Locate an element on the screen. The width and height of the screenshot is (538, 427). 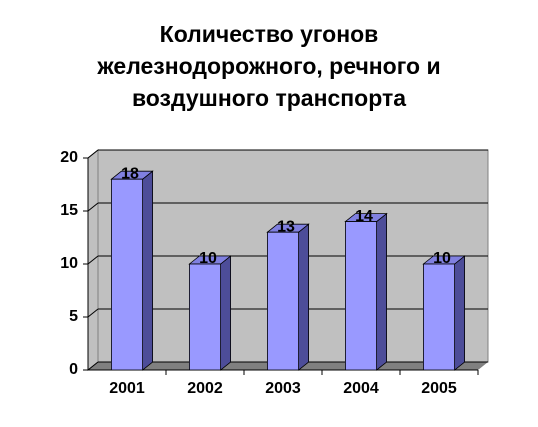
y-tick-label: 0 is located at coordinates (73, 369).